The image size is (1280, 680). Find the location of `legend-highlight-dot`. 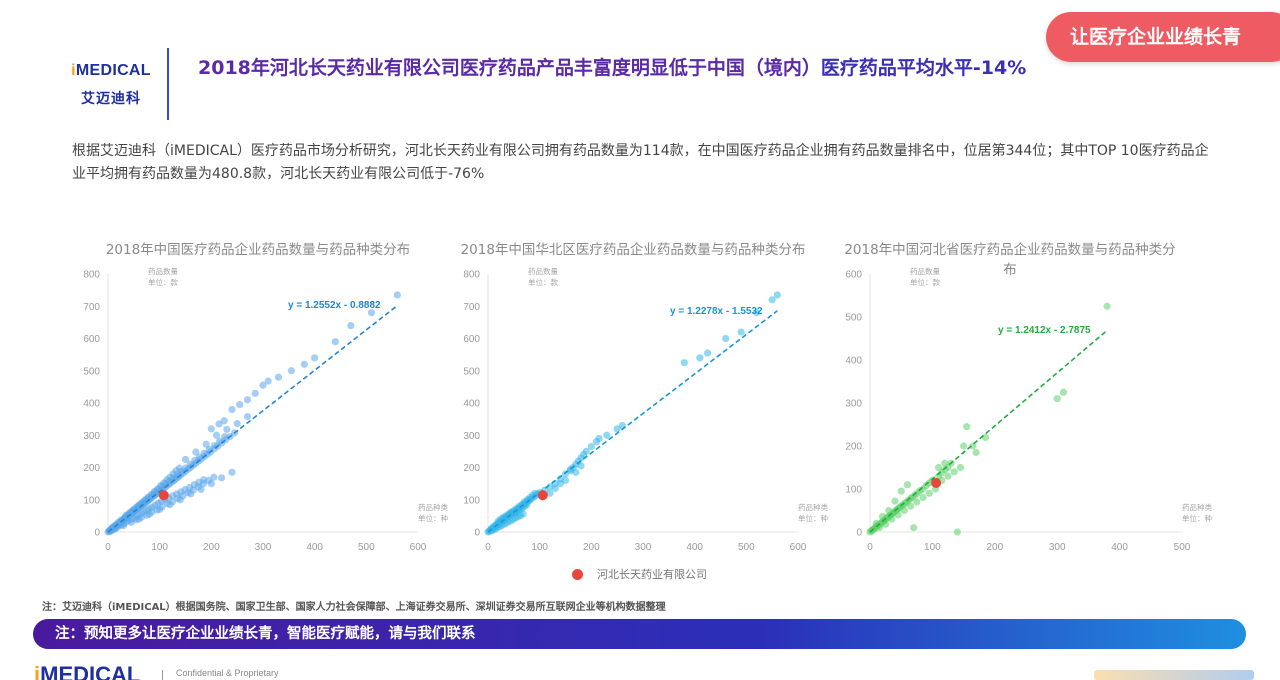

legend-highlight-dot is located at coordinates (577, 574).